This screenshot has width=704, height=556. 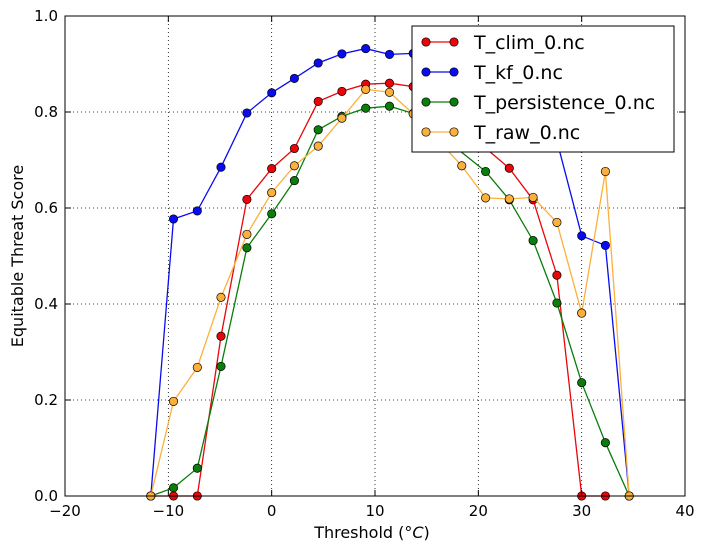 I want to click on x-axis-label-unit: °C, so click(x=414, y=532).